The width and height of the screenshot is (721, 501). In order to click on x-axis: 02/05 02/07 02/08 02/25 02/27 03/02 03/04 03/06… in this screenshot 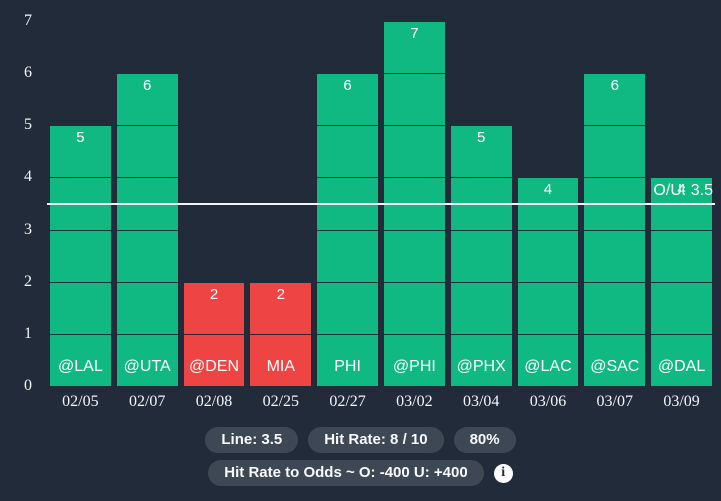, I will do `click(381, 402)`.